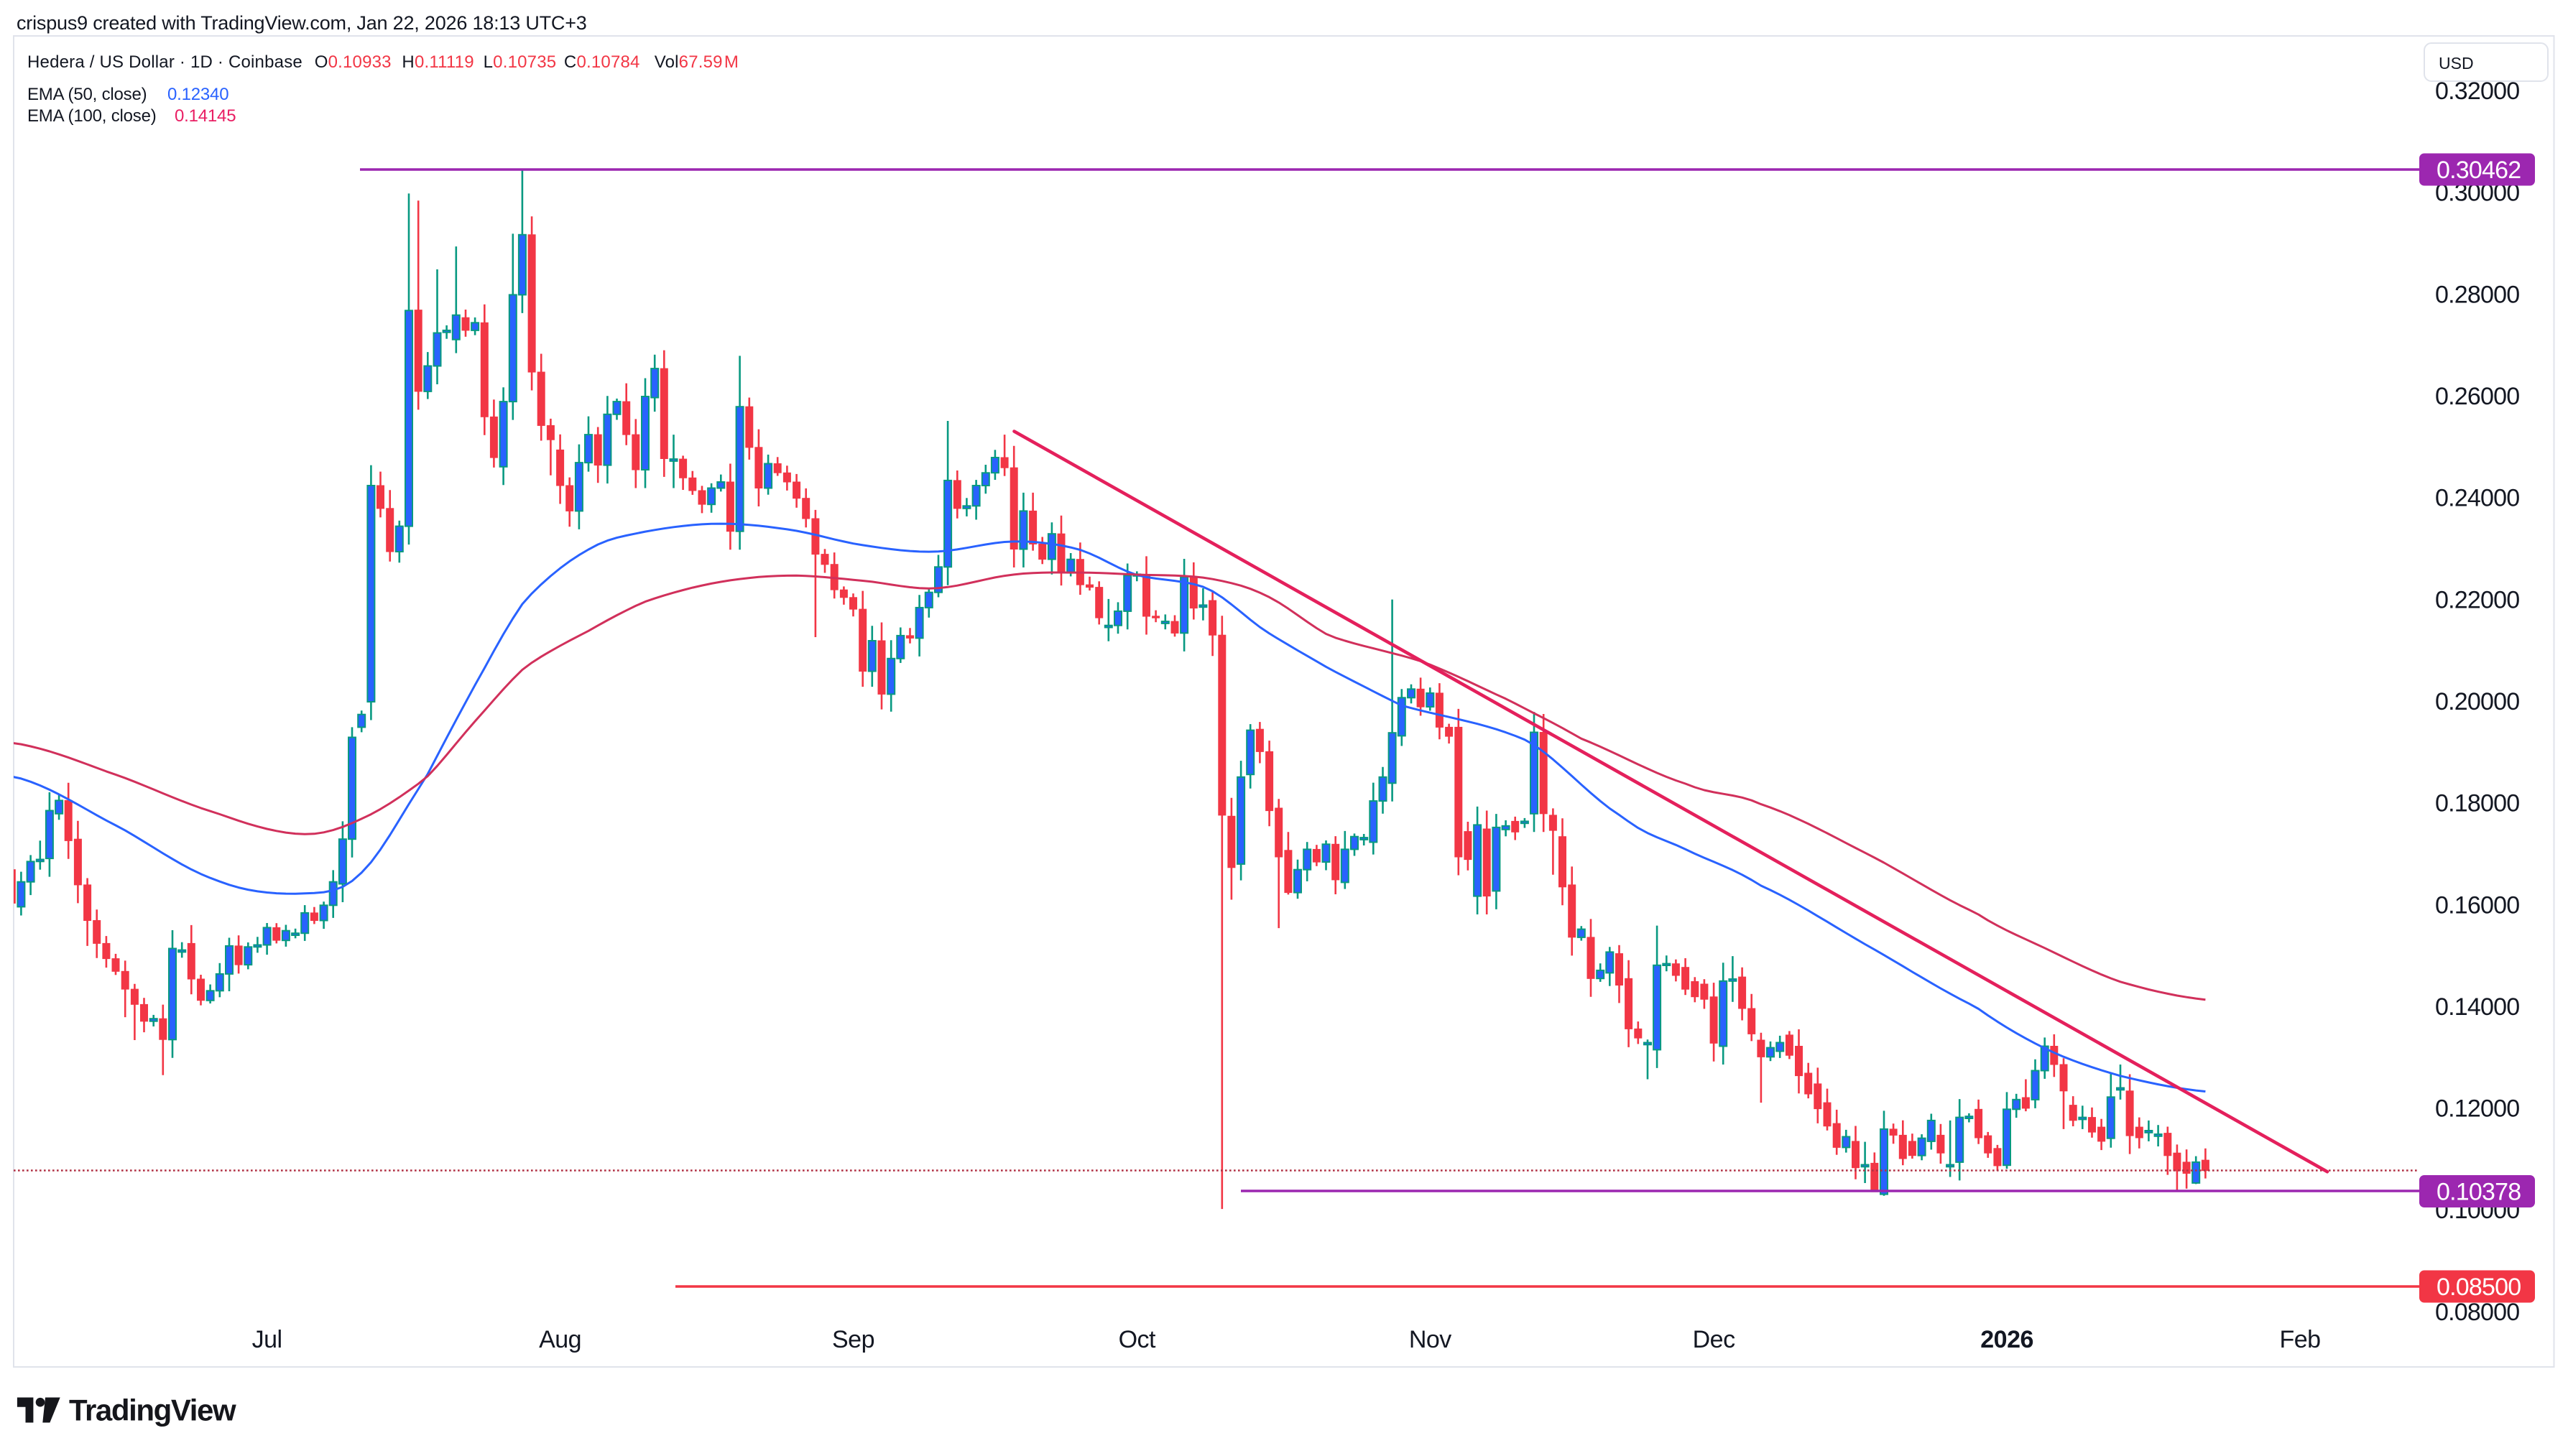 This screenshot has width=2568, height=1456. I want to click on svg-text: 0.16000, so click(2477, 905).